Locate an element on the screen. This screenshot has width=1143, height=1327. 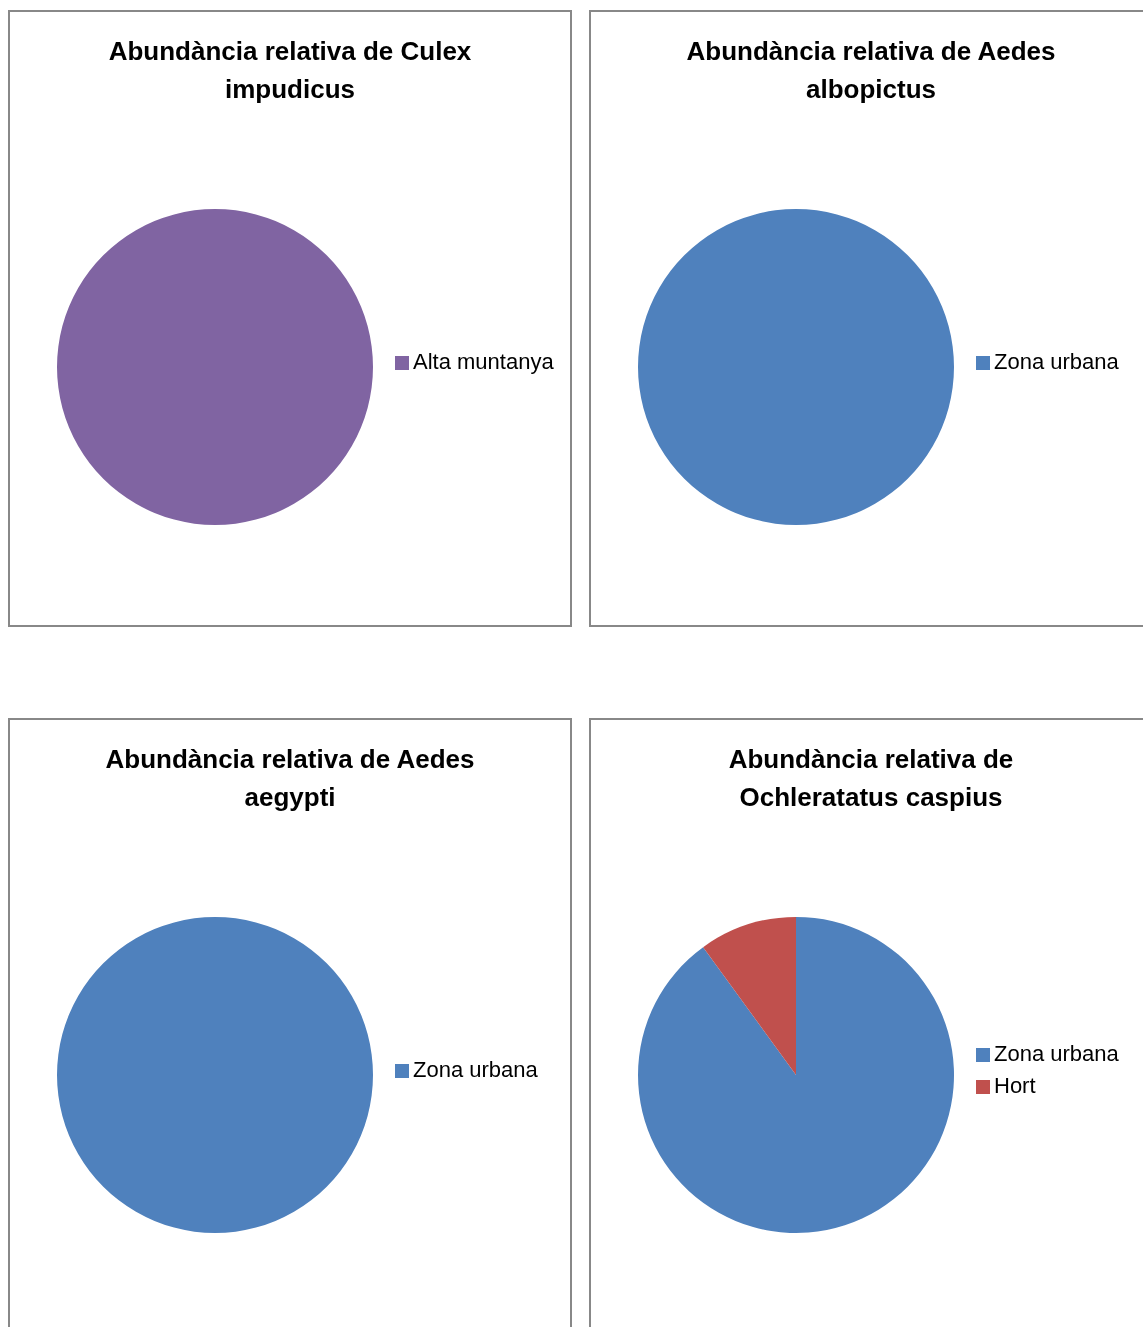
legend-label: Hort is located at coordinates (1015, 1085).